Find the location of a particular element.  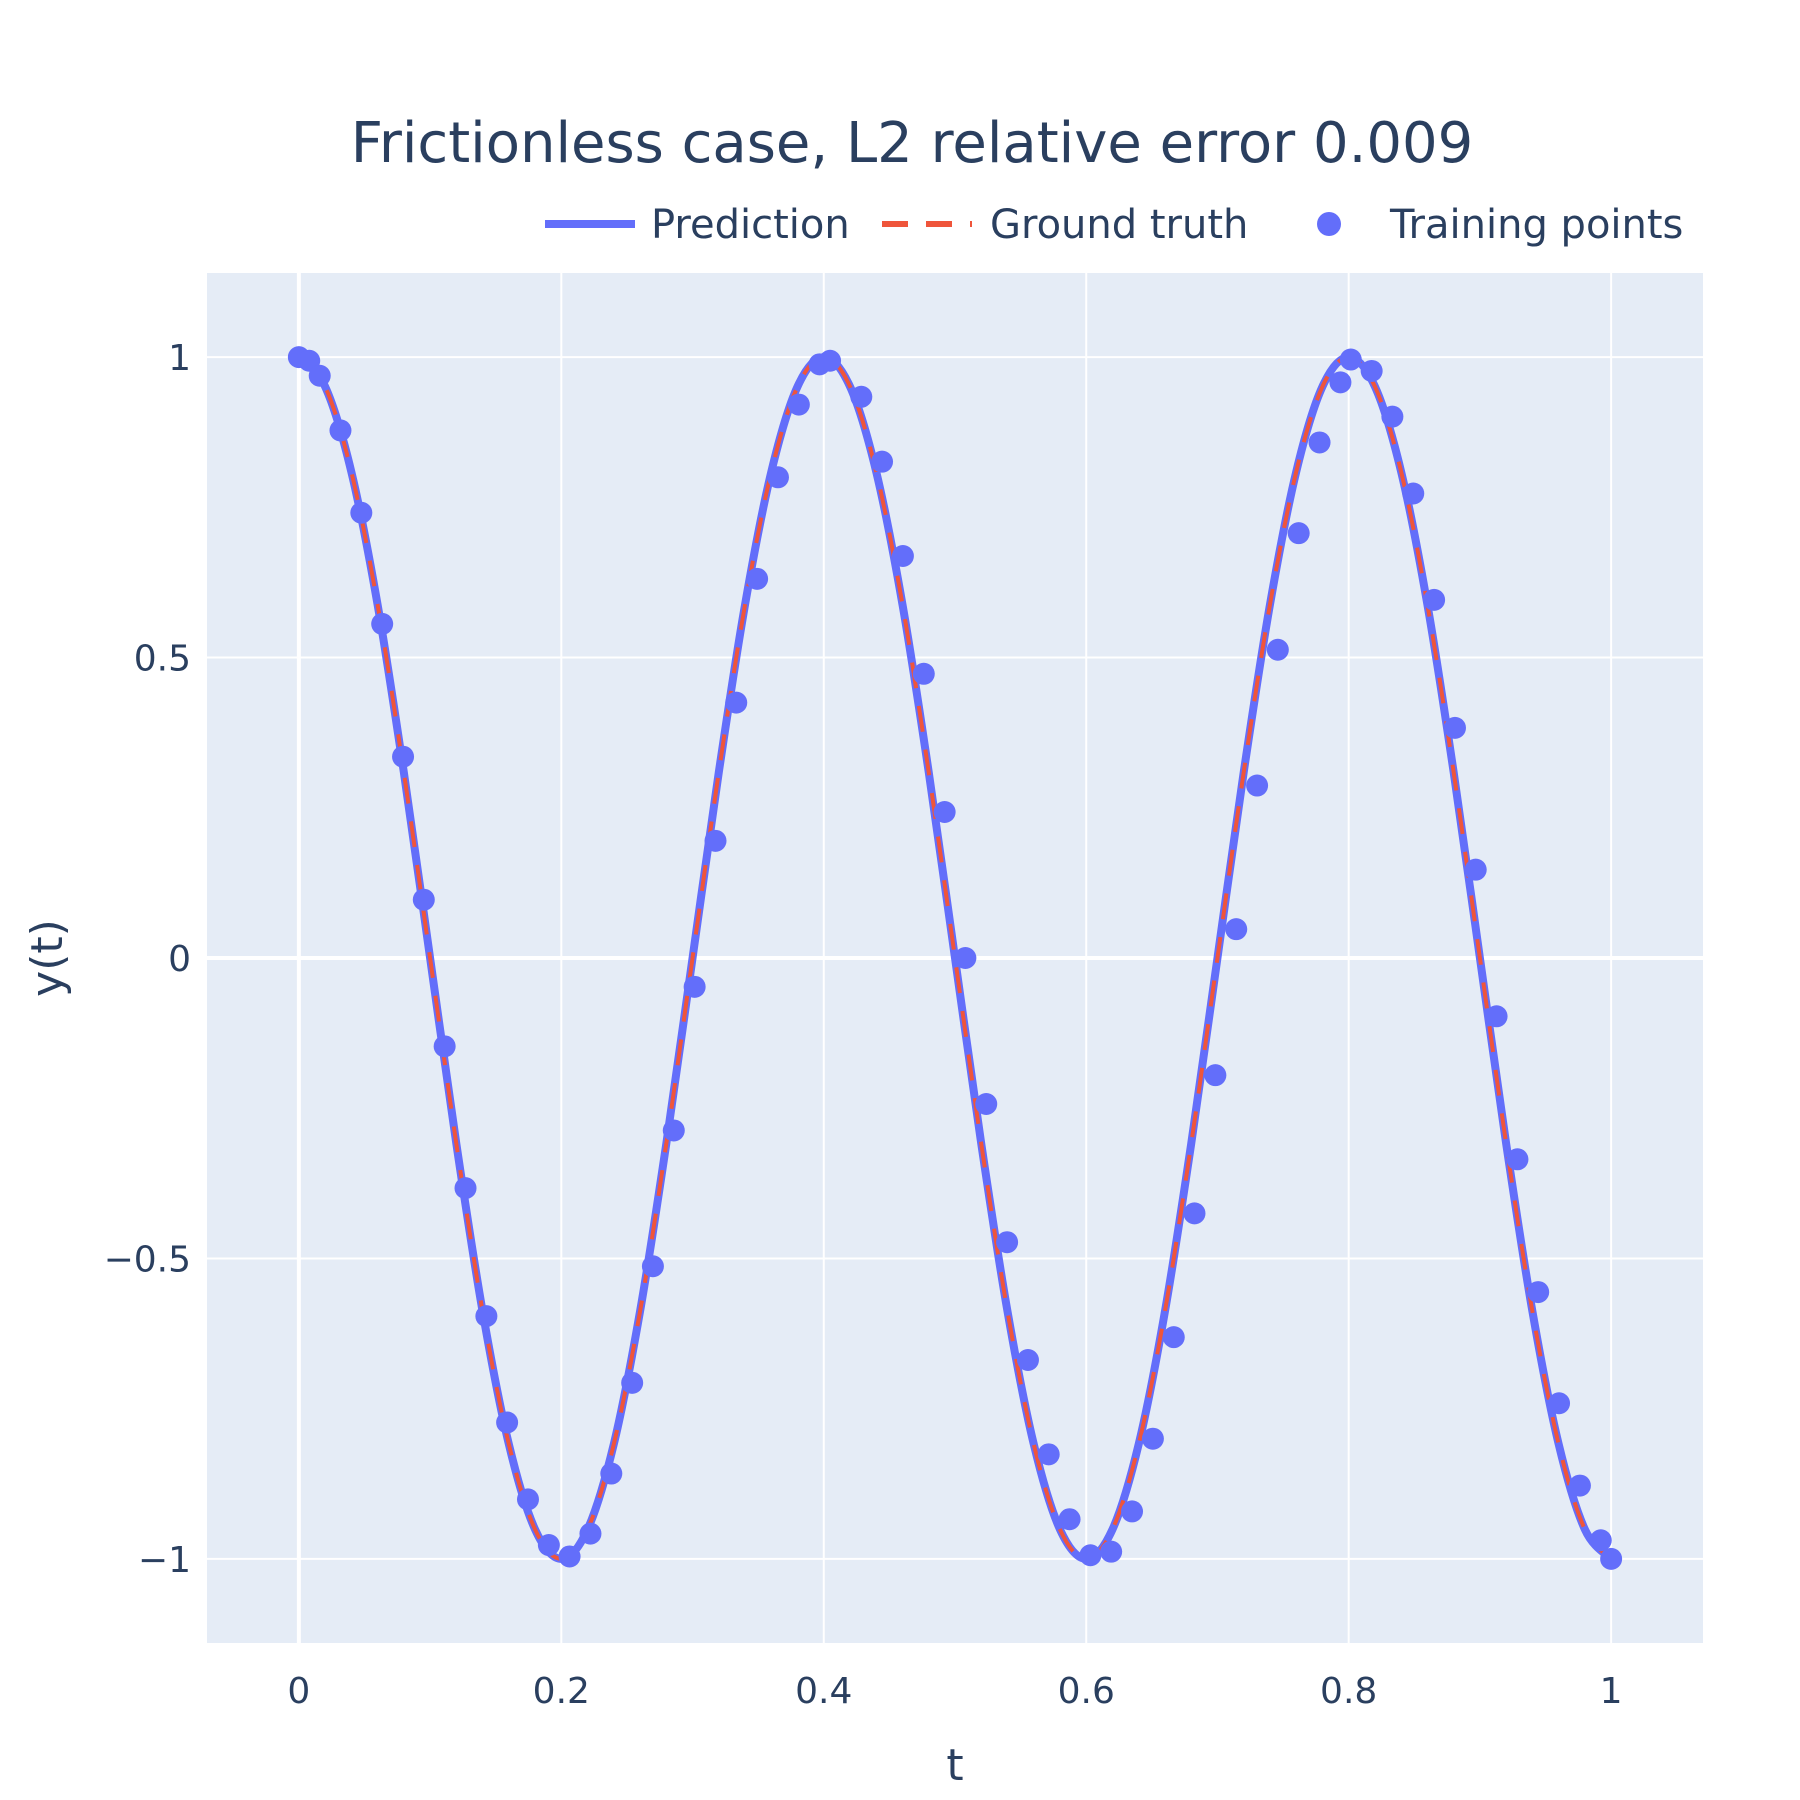

legend-prediction-label: Prediction is located at coordinates (750, 225).